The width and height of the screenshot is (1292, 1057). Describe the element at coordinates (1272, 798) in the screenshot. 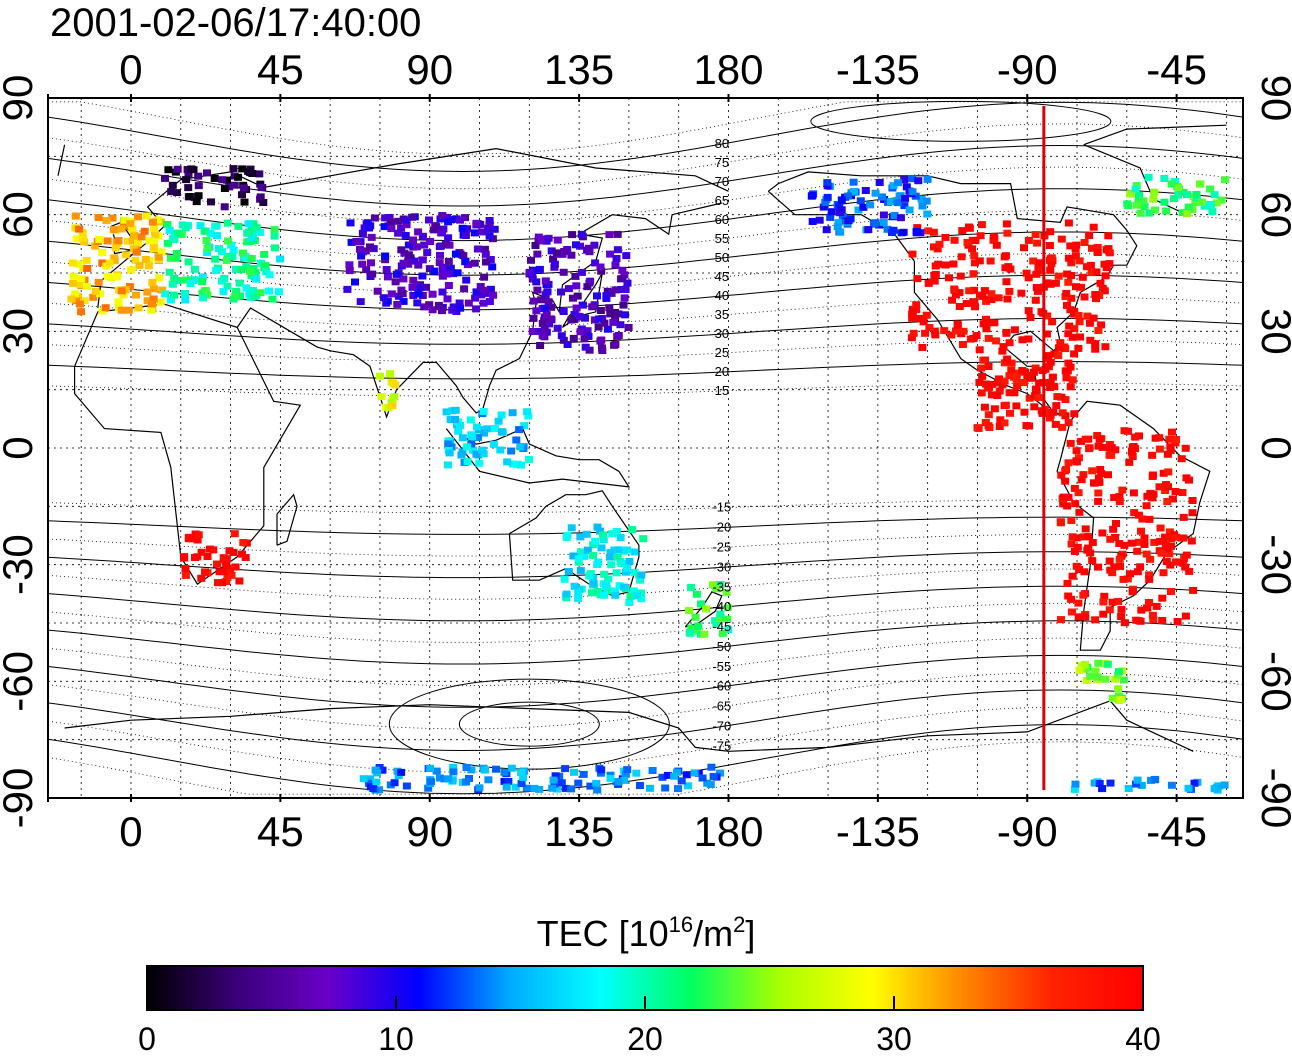

I see `lat-tick-label-right: -90` at that location.